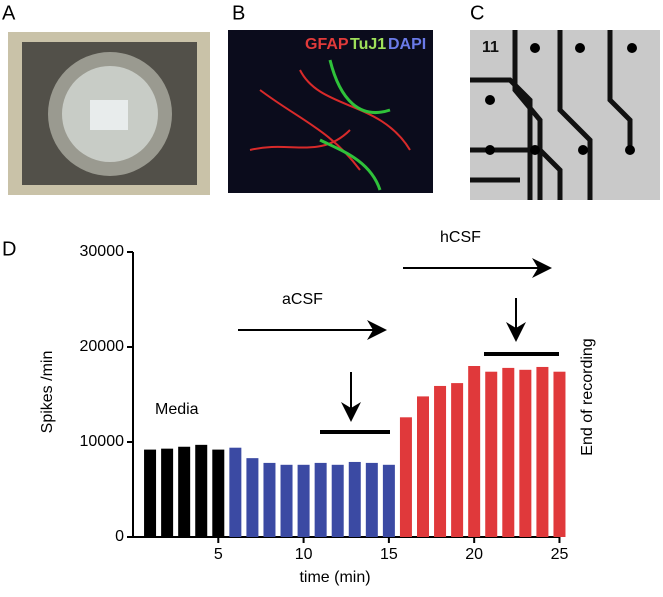 The width and height of the screenshot is (663, 597). What do you see at coordinates (218, 554) in the screenshot?
I see `x-tick-label: 5` at bounding box center [218, 554].